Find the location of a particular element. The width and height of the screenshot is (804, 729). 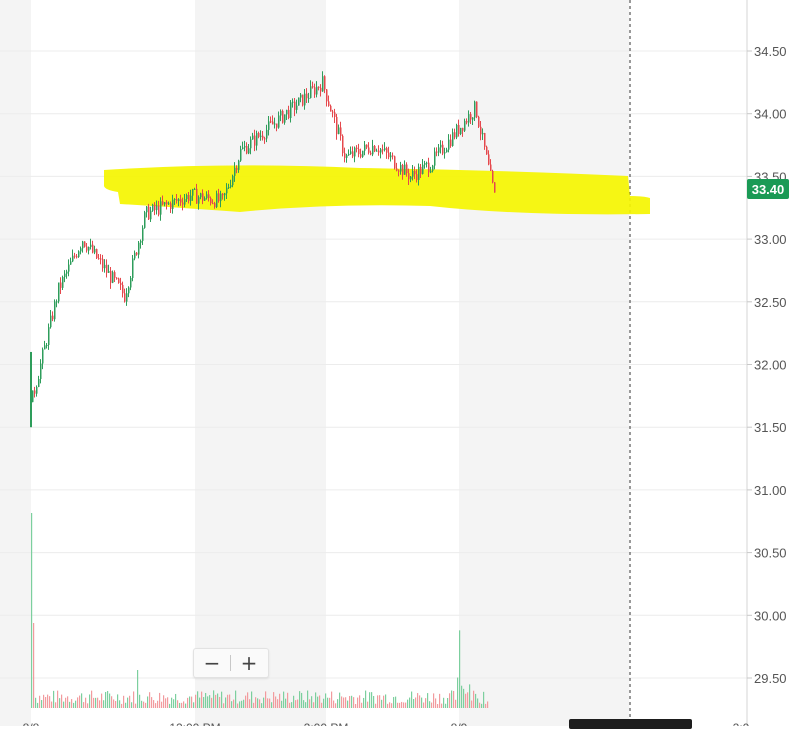

y-tick-label: 33.00 is located at coordinates (770, 239).